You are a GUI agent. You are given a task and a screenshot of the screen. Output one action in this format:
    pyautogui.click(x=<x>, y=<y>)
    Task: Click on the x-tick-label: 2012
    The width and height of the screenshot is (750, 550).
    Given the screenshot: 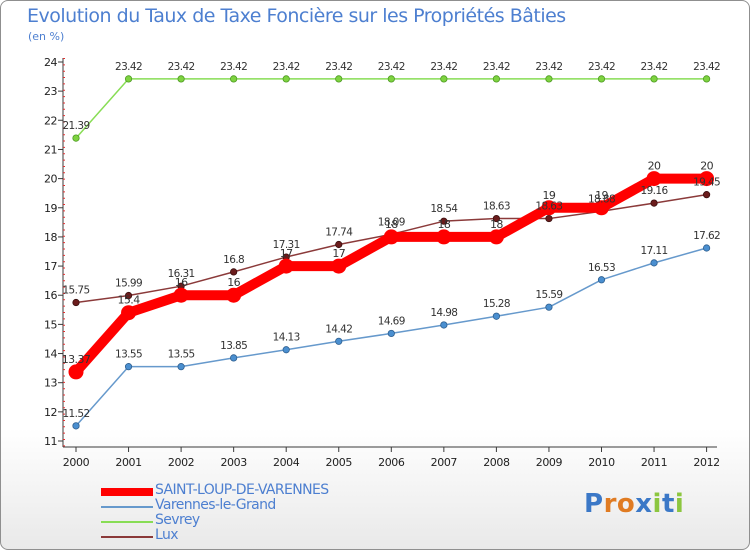 What is the action you would take?
    pyautogui.click(x=706, y=462)
    